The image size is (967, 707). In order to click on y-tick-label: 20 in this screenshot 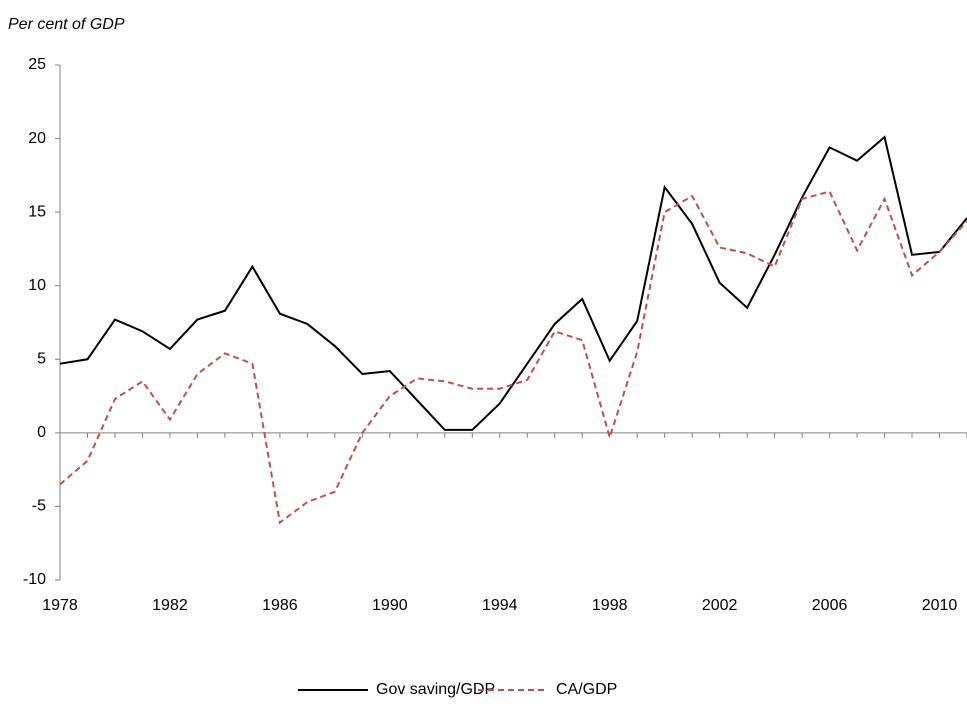, I will do `click(37, 138)`.